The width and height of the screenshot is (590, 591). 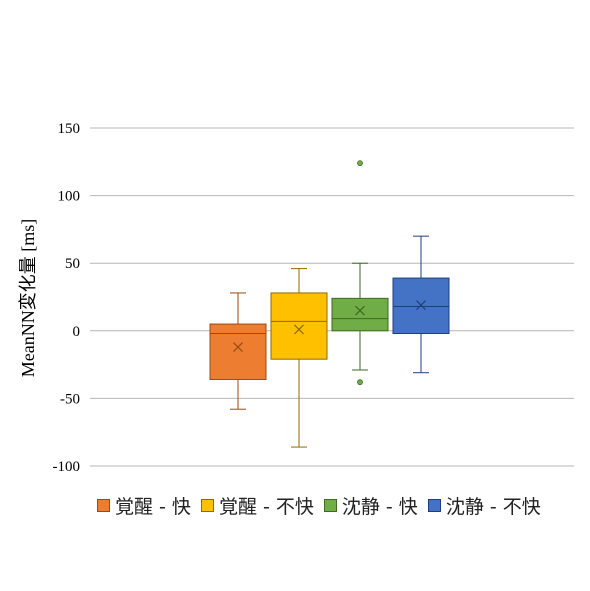 I want to click on legend-item: 覚醒 - 不快, so click(x=257, y=505).